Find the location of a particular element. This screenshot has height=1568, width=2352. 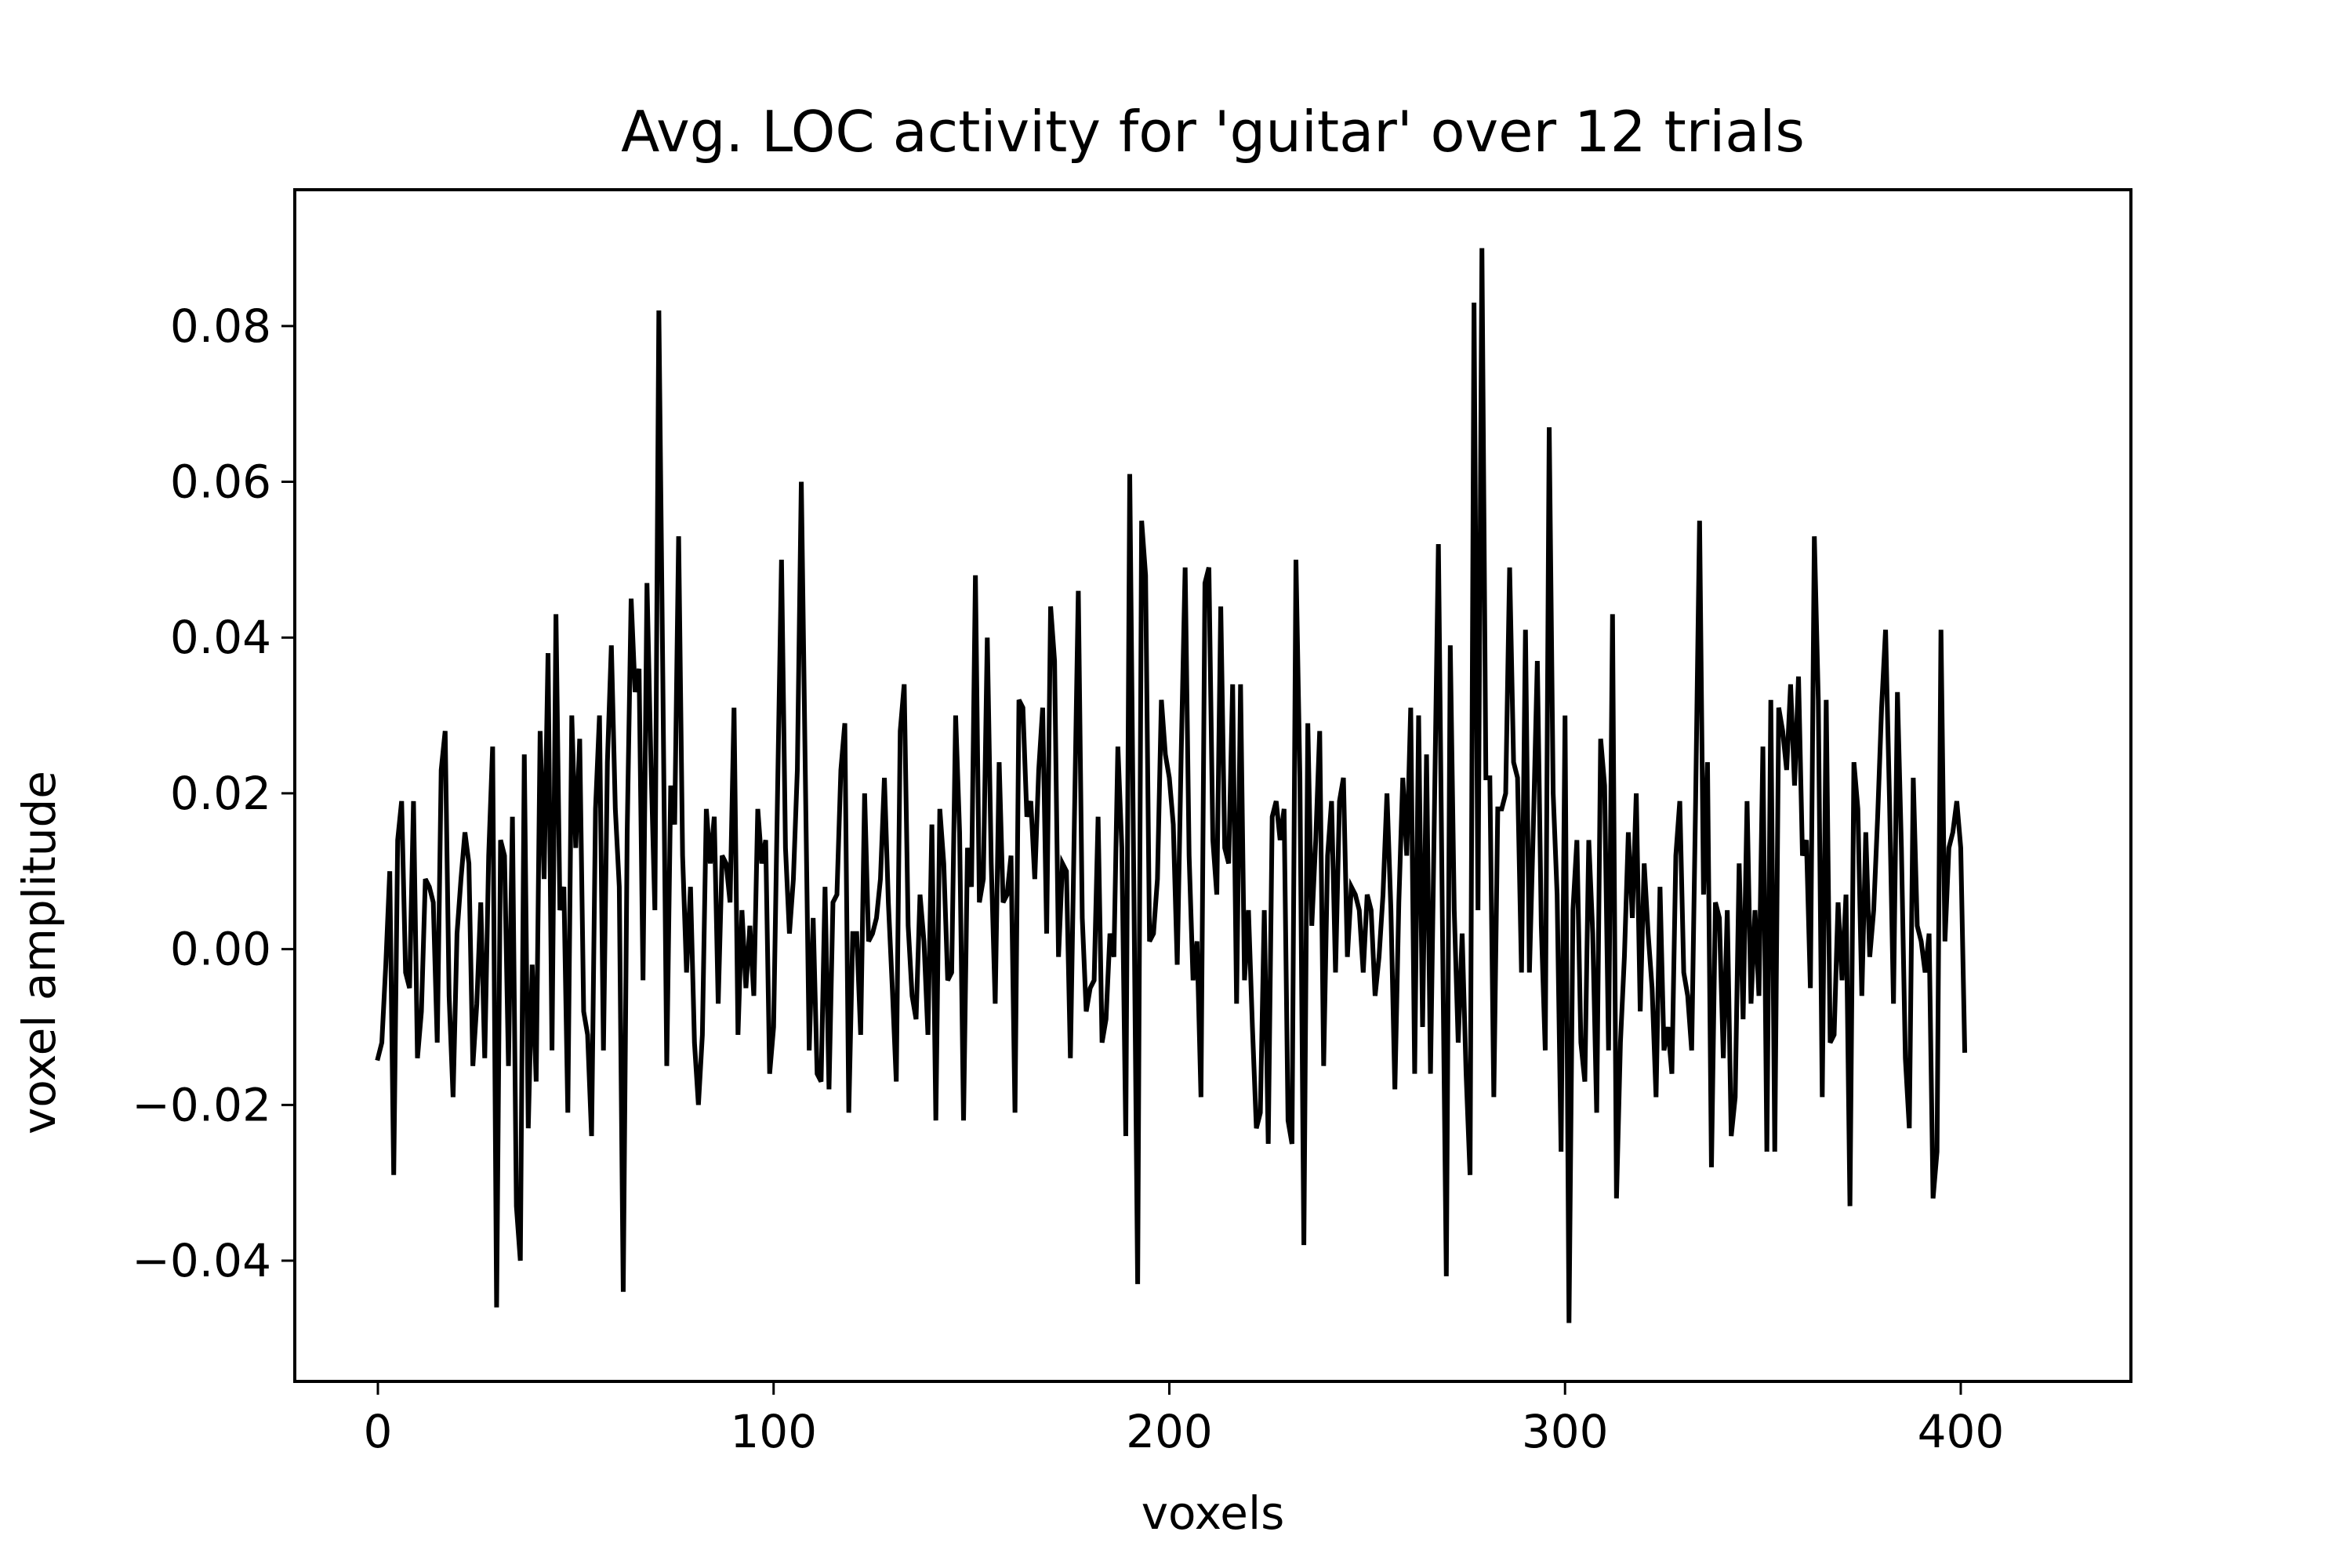

y-tick-label: −0.04 is located at coordinates (201, 1260).